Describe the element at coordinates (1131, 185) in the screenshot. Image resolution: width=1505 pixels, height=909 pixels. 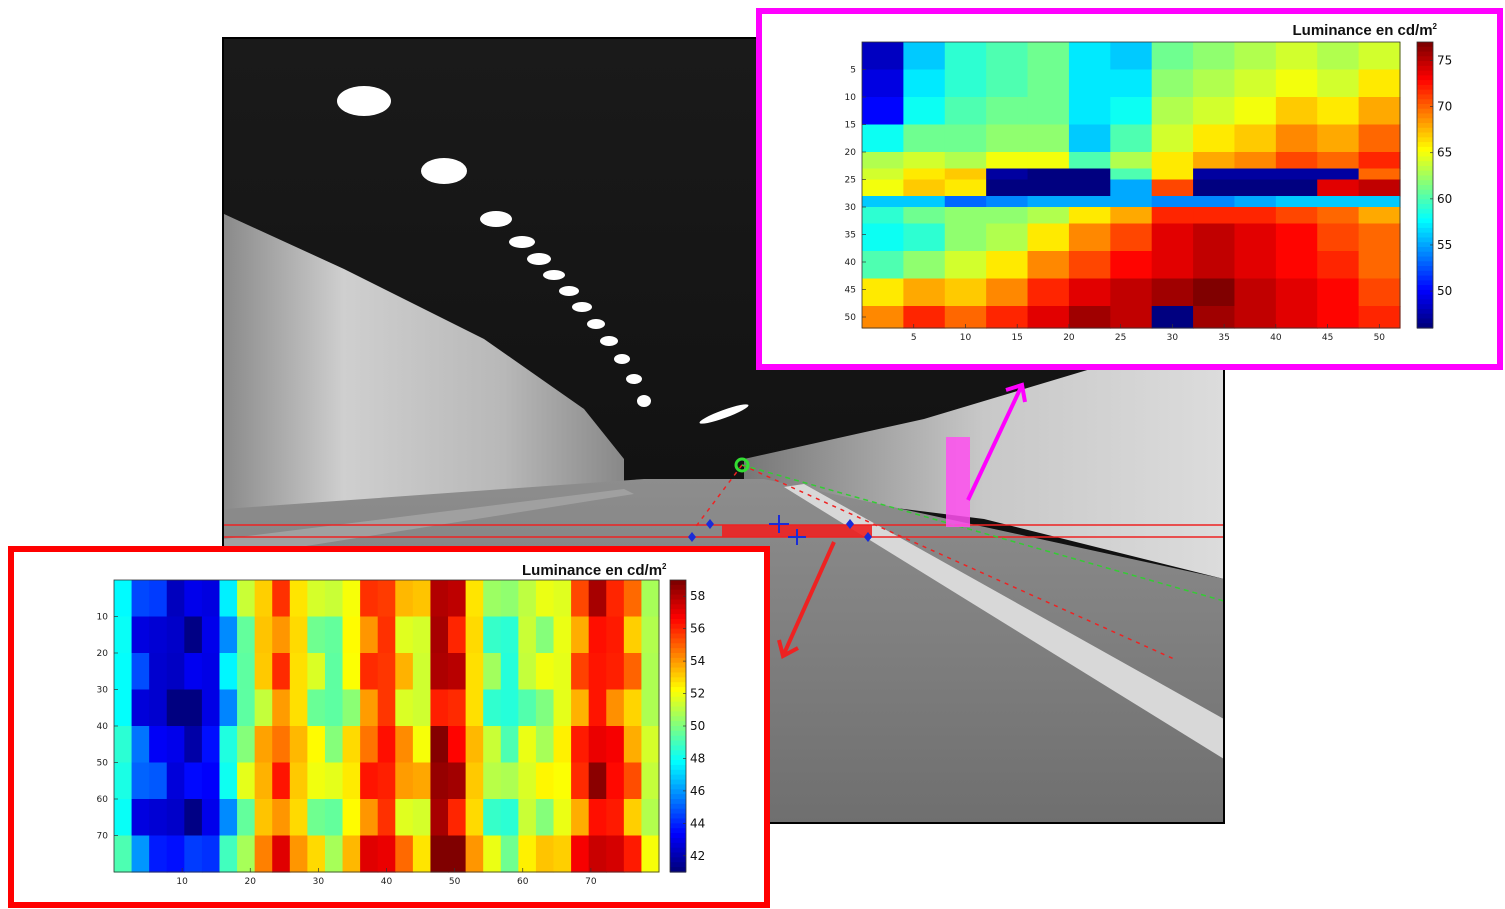
I see `plot-border` at that location.